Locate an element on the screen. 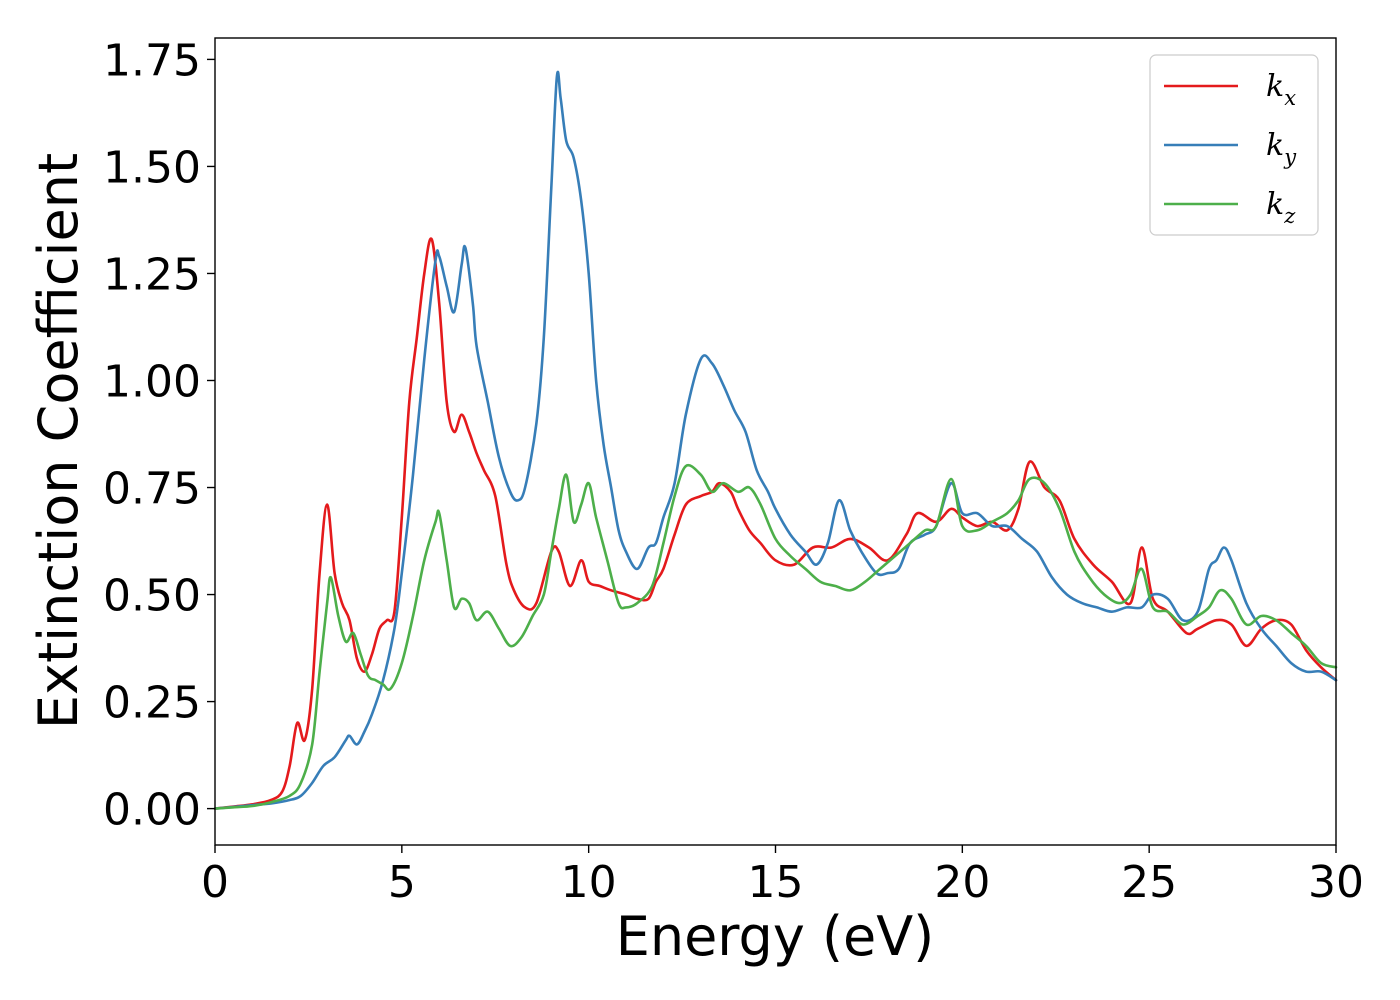 This screenshot has width=1400, height=1000. y-axis-label: Extinction Coefficient is located at coordinates (58, 441).